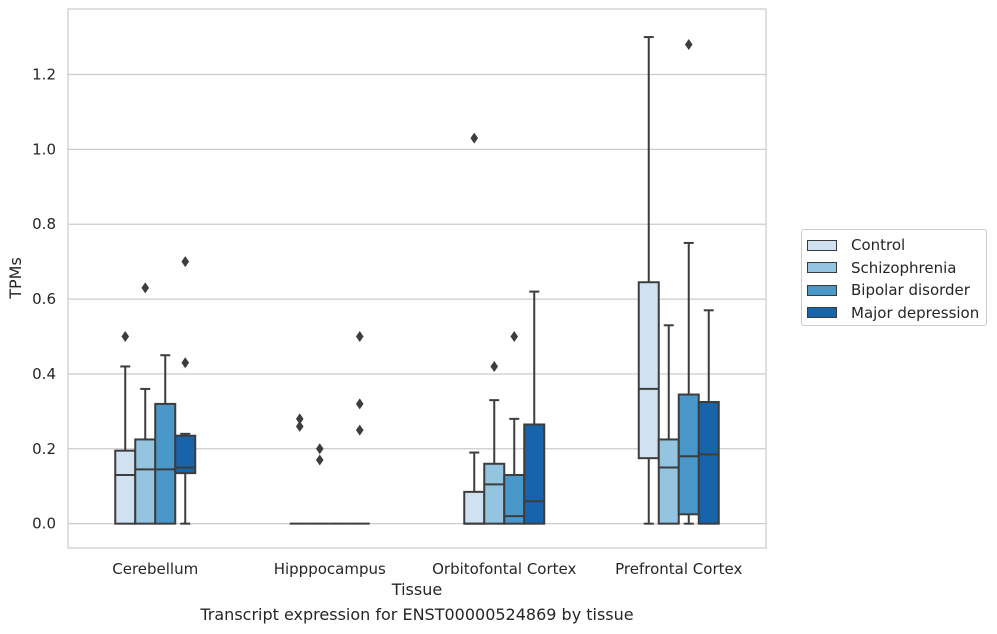 The image size is (997, 634). What do you see at coordinates (514, 428) in the screenshot?
I see `box-bipolar-disorder-orbitofontal-cortex` at bounding box center [514, 428].